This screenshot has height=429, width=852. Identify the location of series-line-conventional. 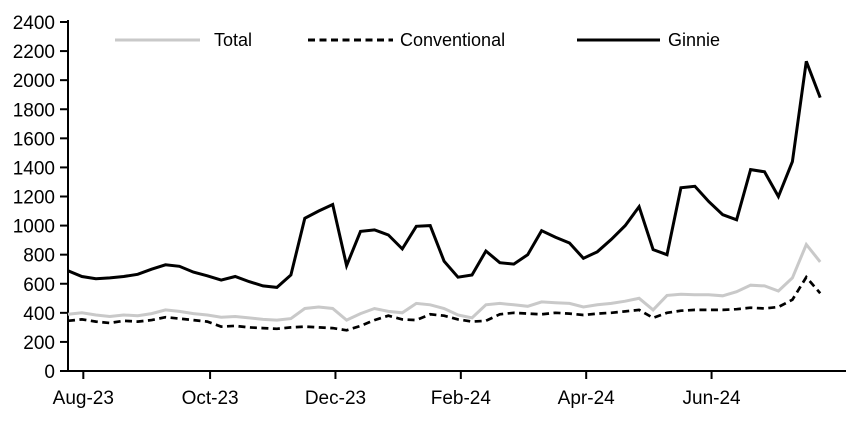
(444, 303).